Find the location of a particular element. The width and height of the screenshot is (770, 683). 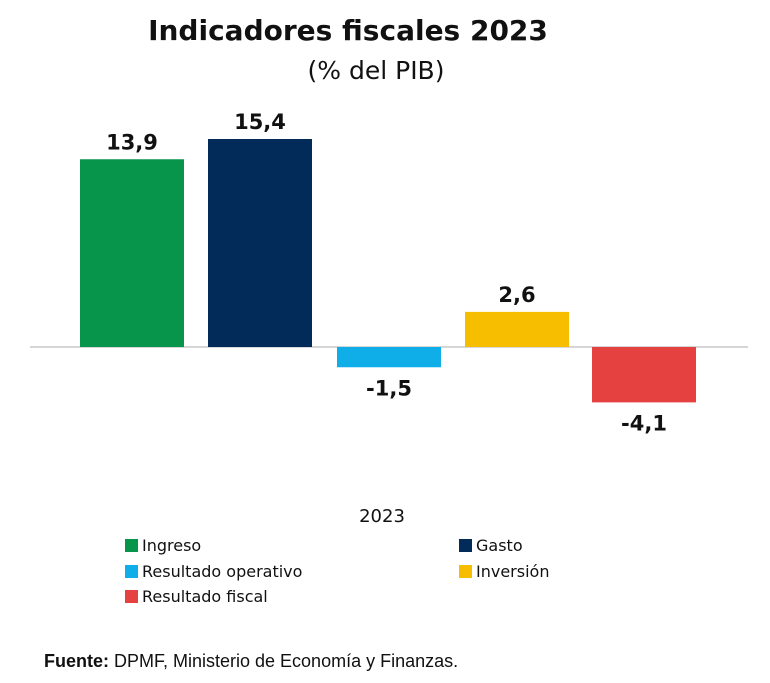

chart-subtitle: (% del PIB) is located at coordinates (376, 70).